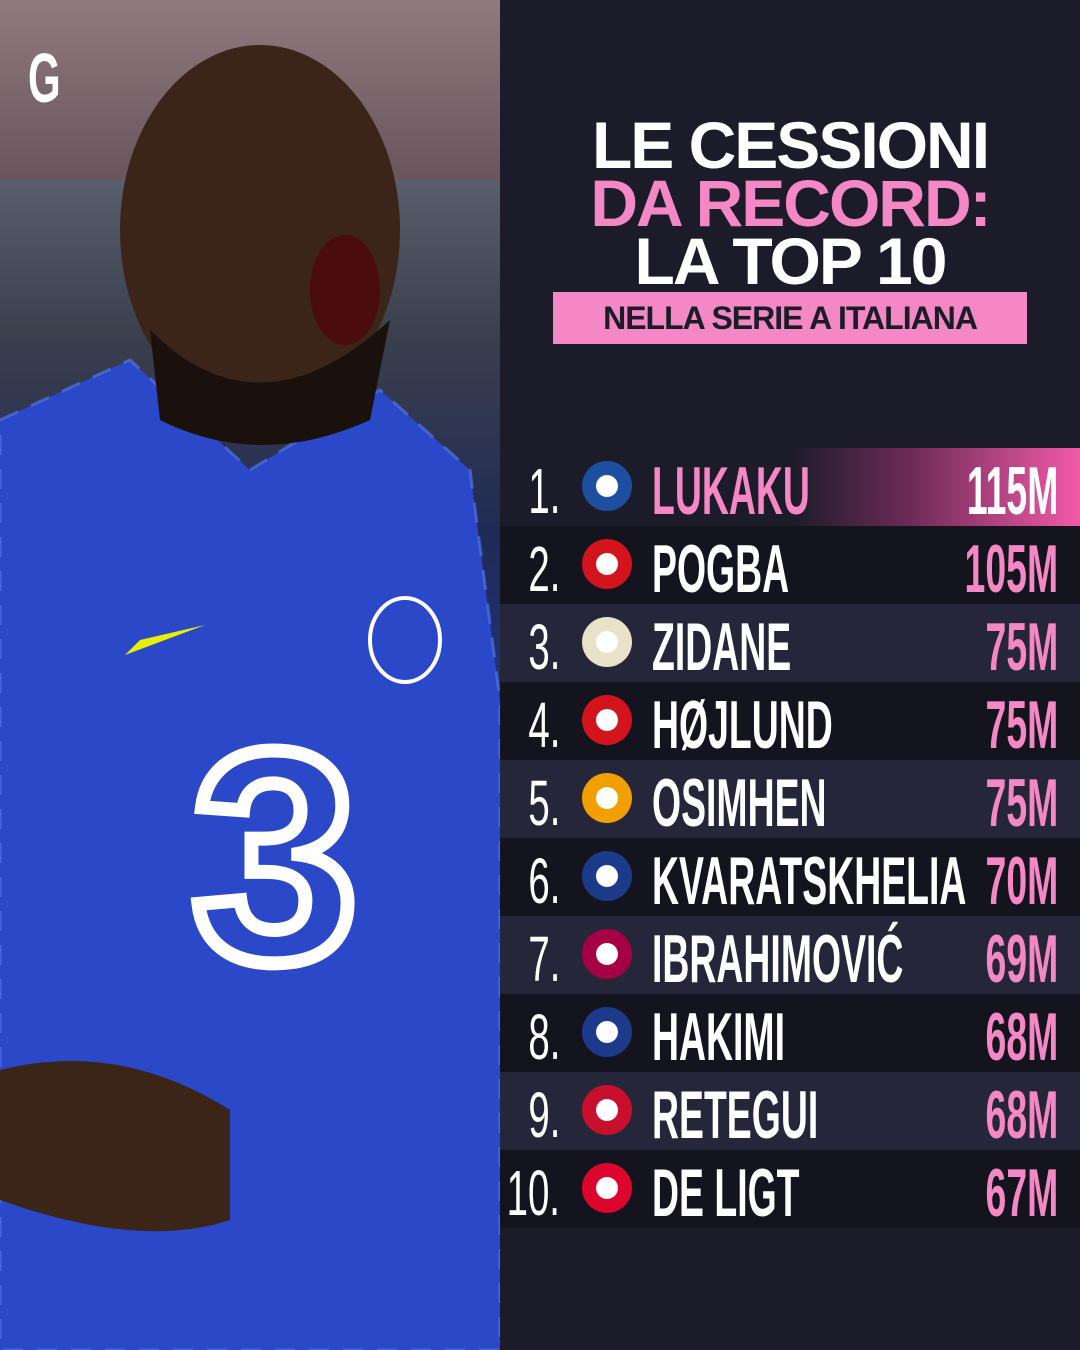 This screenshot has height=1350, width=1080. I want to click on title-line-1: LE CESSIONI, so click(790, 145).